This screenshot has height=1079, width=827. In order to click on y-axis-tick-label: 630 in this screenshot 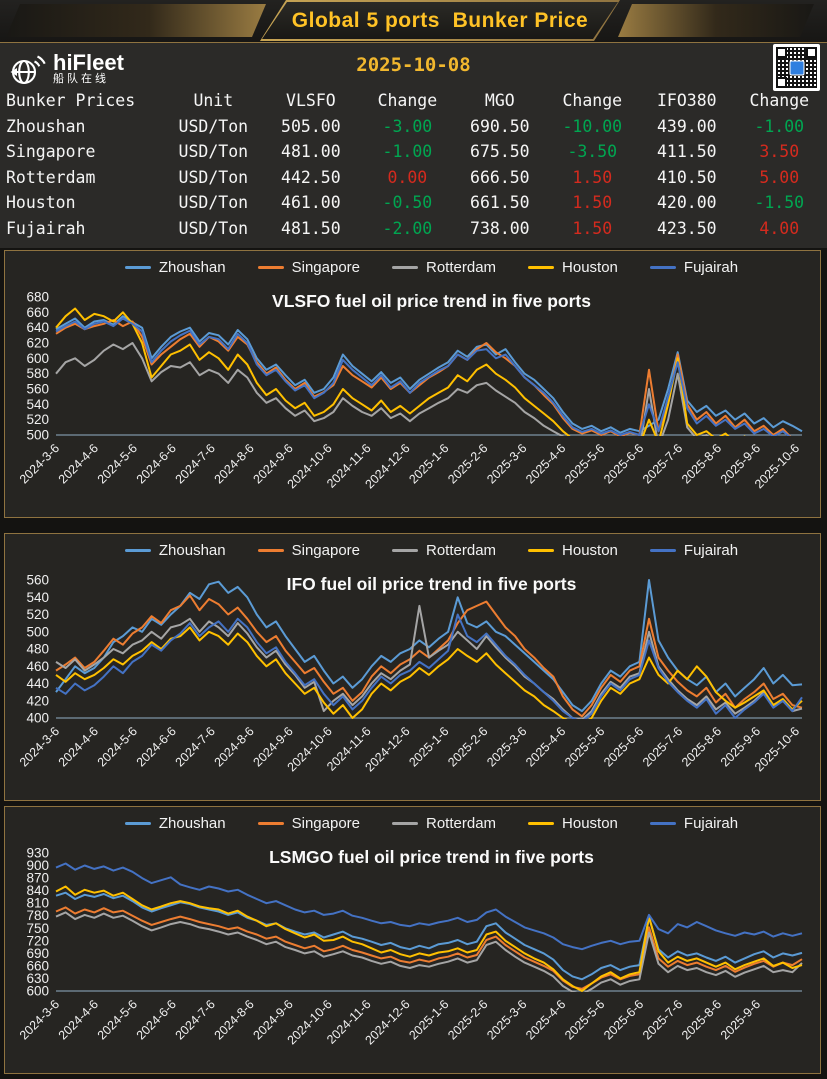, I will do `click(37, 978)`.